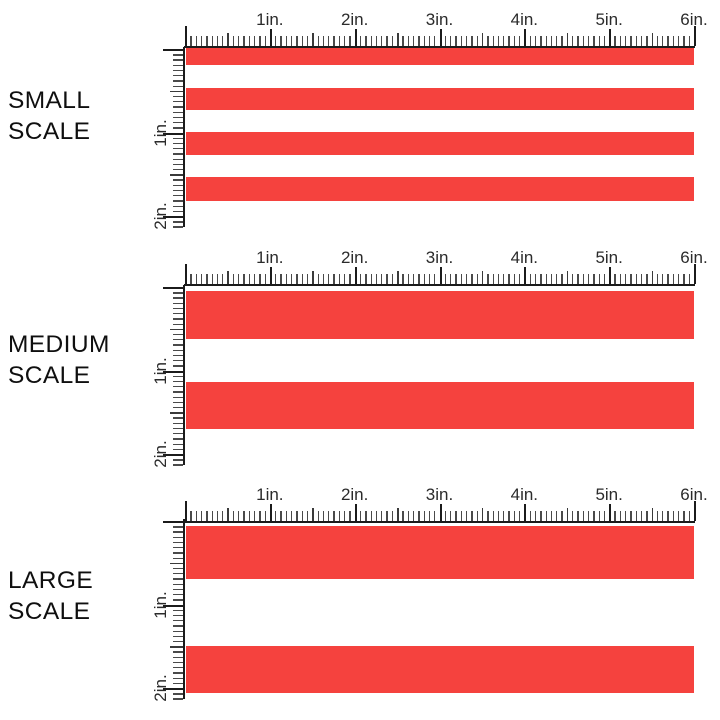  Describe the element at coordinates (49, 611) in the screenshot. I see `scale-label-line2: SCALE` at that location.